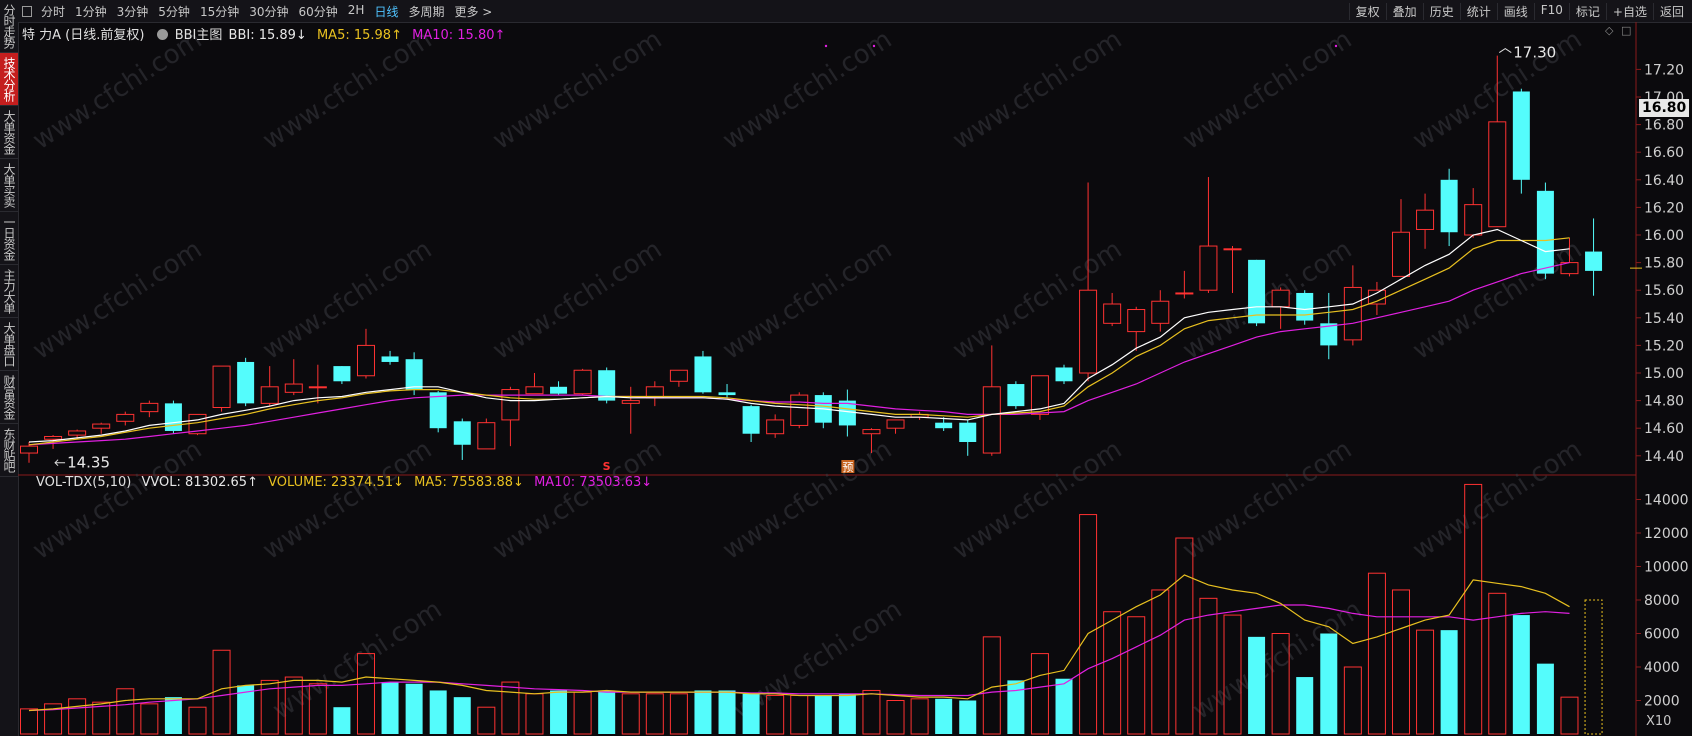 This screenshot has height=736, width=1692. Describe the element at coordinates (27, 11) in the screenshot. I see `layout-icon` at that location.